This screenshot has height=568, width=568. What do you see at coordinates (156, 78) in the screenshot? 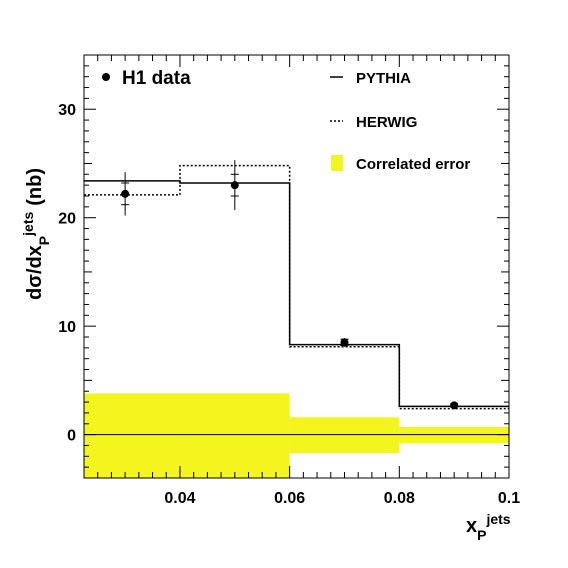
I see `legend-data-label: H1 data` at bounding box center [156, 78].